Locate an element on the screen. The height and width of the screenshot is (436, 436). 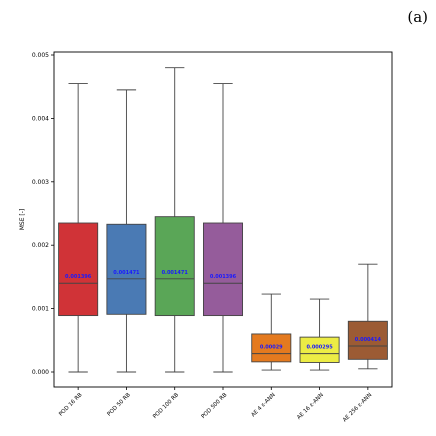
median-value-label: 0.00029 is located at coordinates (271, 348).